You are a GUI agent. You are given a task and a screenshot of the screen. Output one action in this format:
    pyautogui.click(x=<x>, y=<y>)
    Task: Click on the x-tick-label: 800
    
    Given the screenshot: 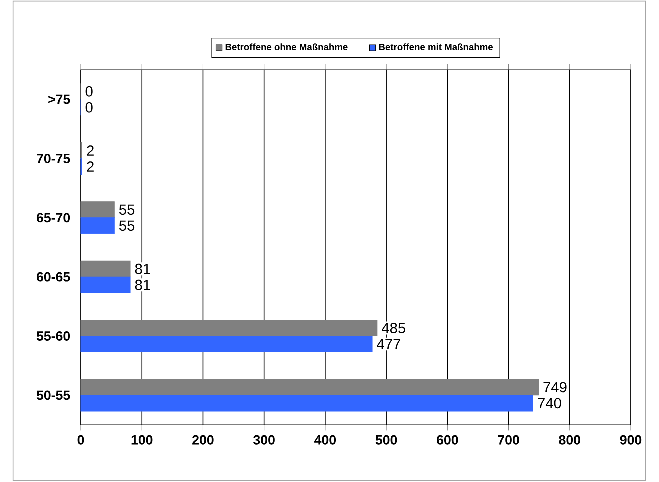 What is the action you would take?
    pyautogui.click(x=569, y=440)
    